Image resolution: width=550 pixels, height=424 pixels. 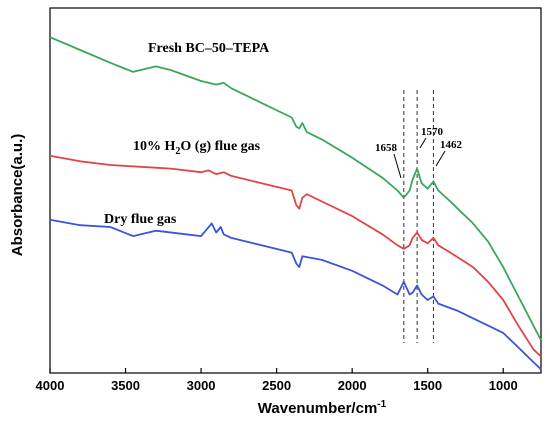 I want to click on x-axis-ticks: 4000 3500 3000 2500 2000 1500 1000, so click(x=277, y=380).